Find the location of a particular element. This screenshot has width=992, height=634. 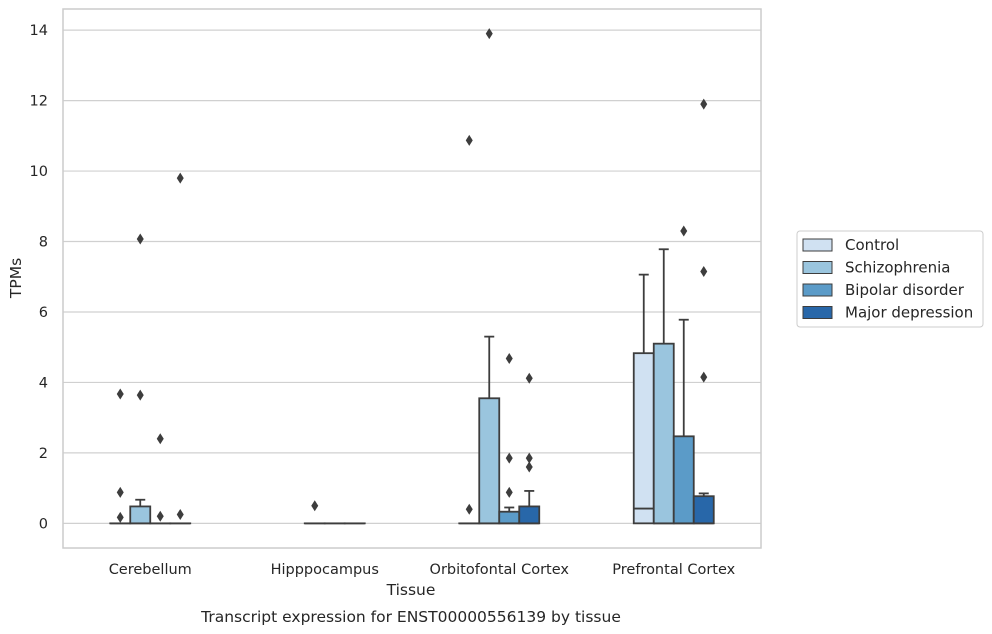

y-tick-label: 14 is located at coordinates (39, 31).